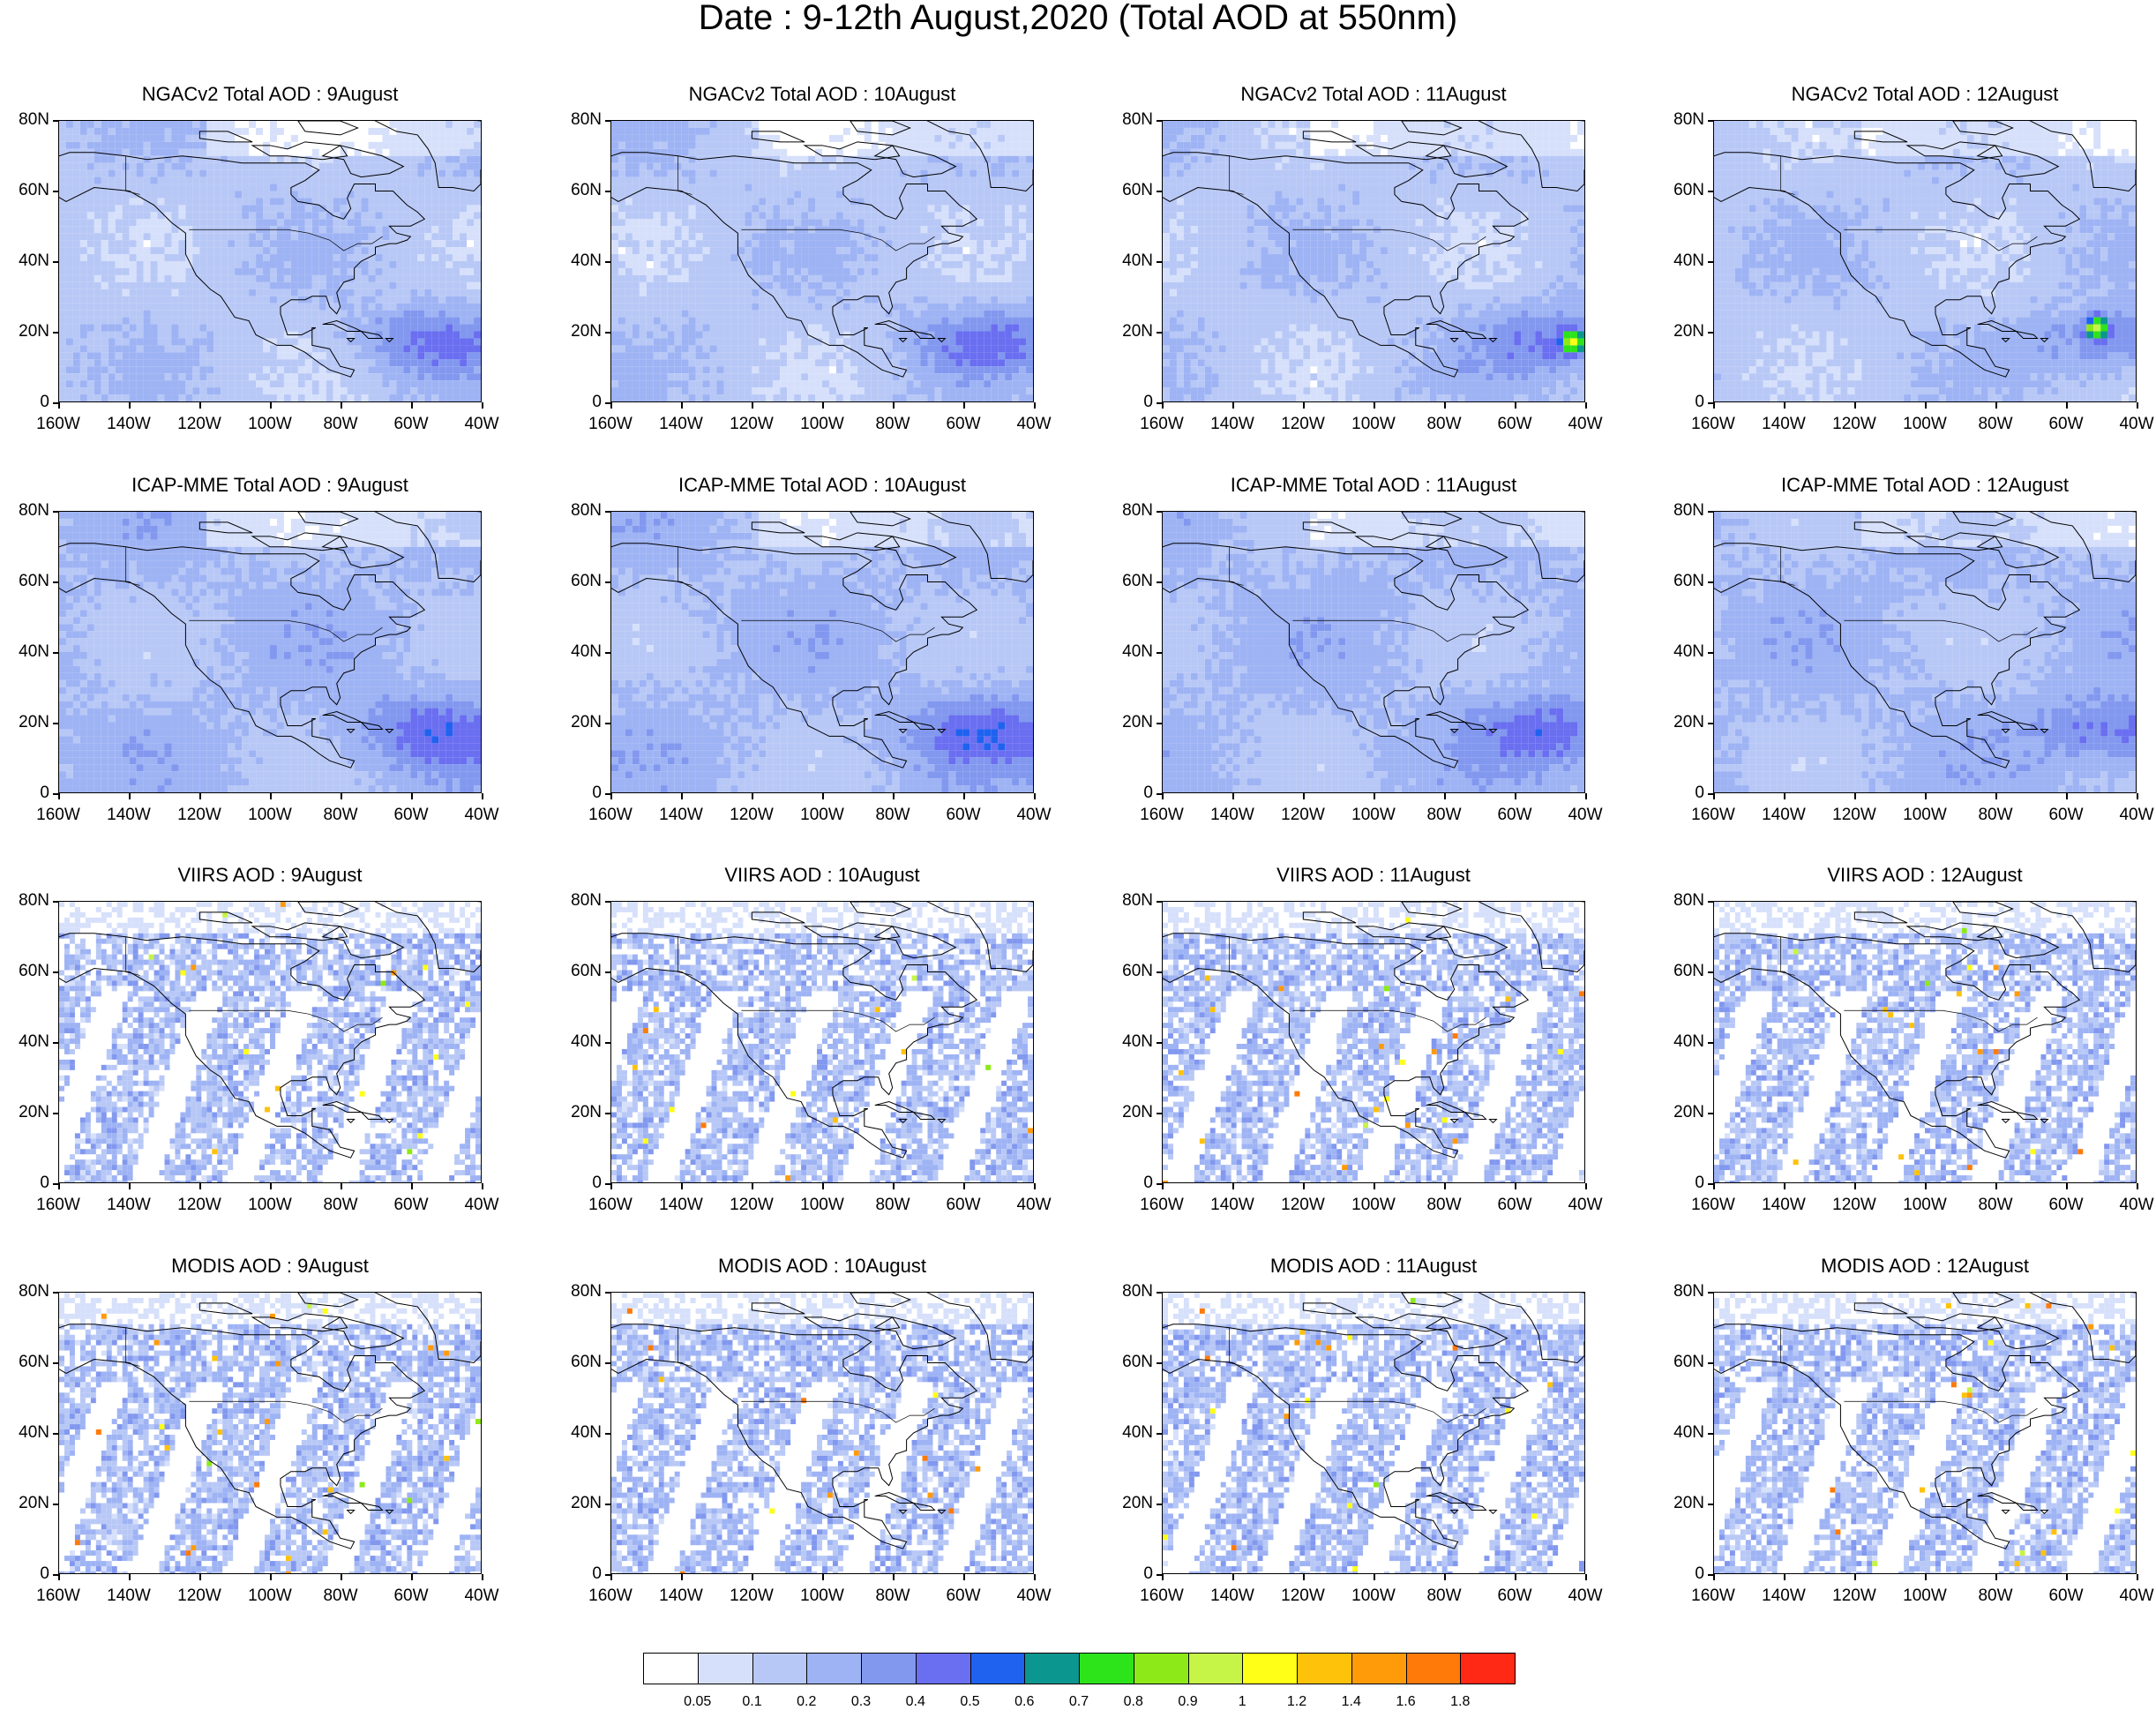  What do you see at coordinates (270, 261) in the screenshot?
I see `aod-field` at bounding box center [270, 261].